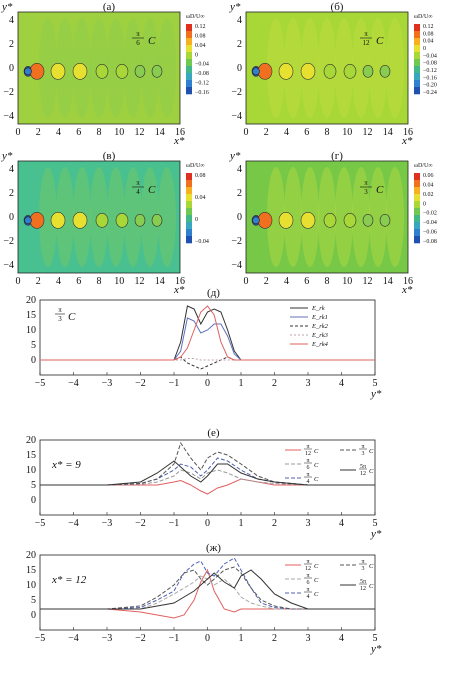 The image size is (451, 674). I want to click on x-tick-label: 16, so click(180, 281).